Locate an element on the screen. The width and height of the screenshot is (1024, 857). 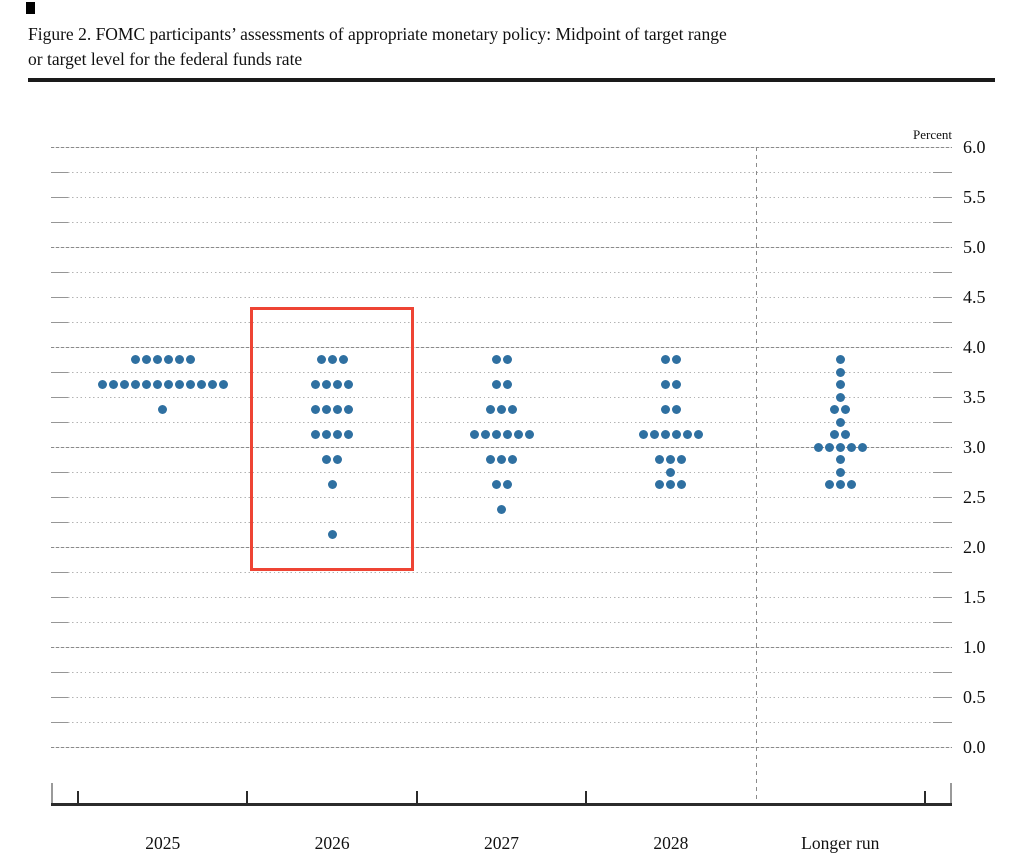
y-axis-unit-label: Percent is located at coordinates (932, 134).